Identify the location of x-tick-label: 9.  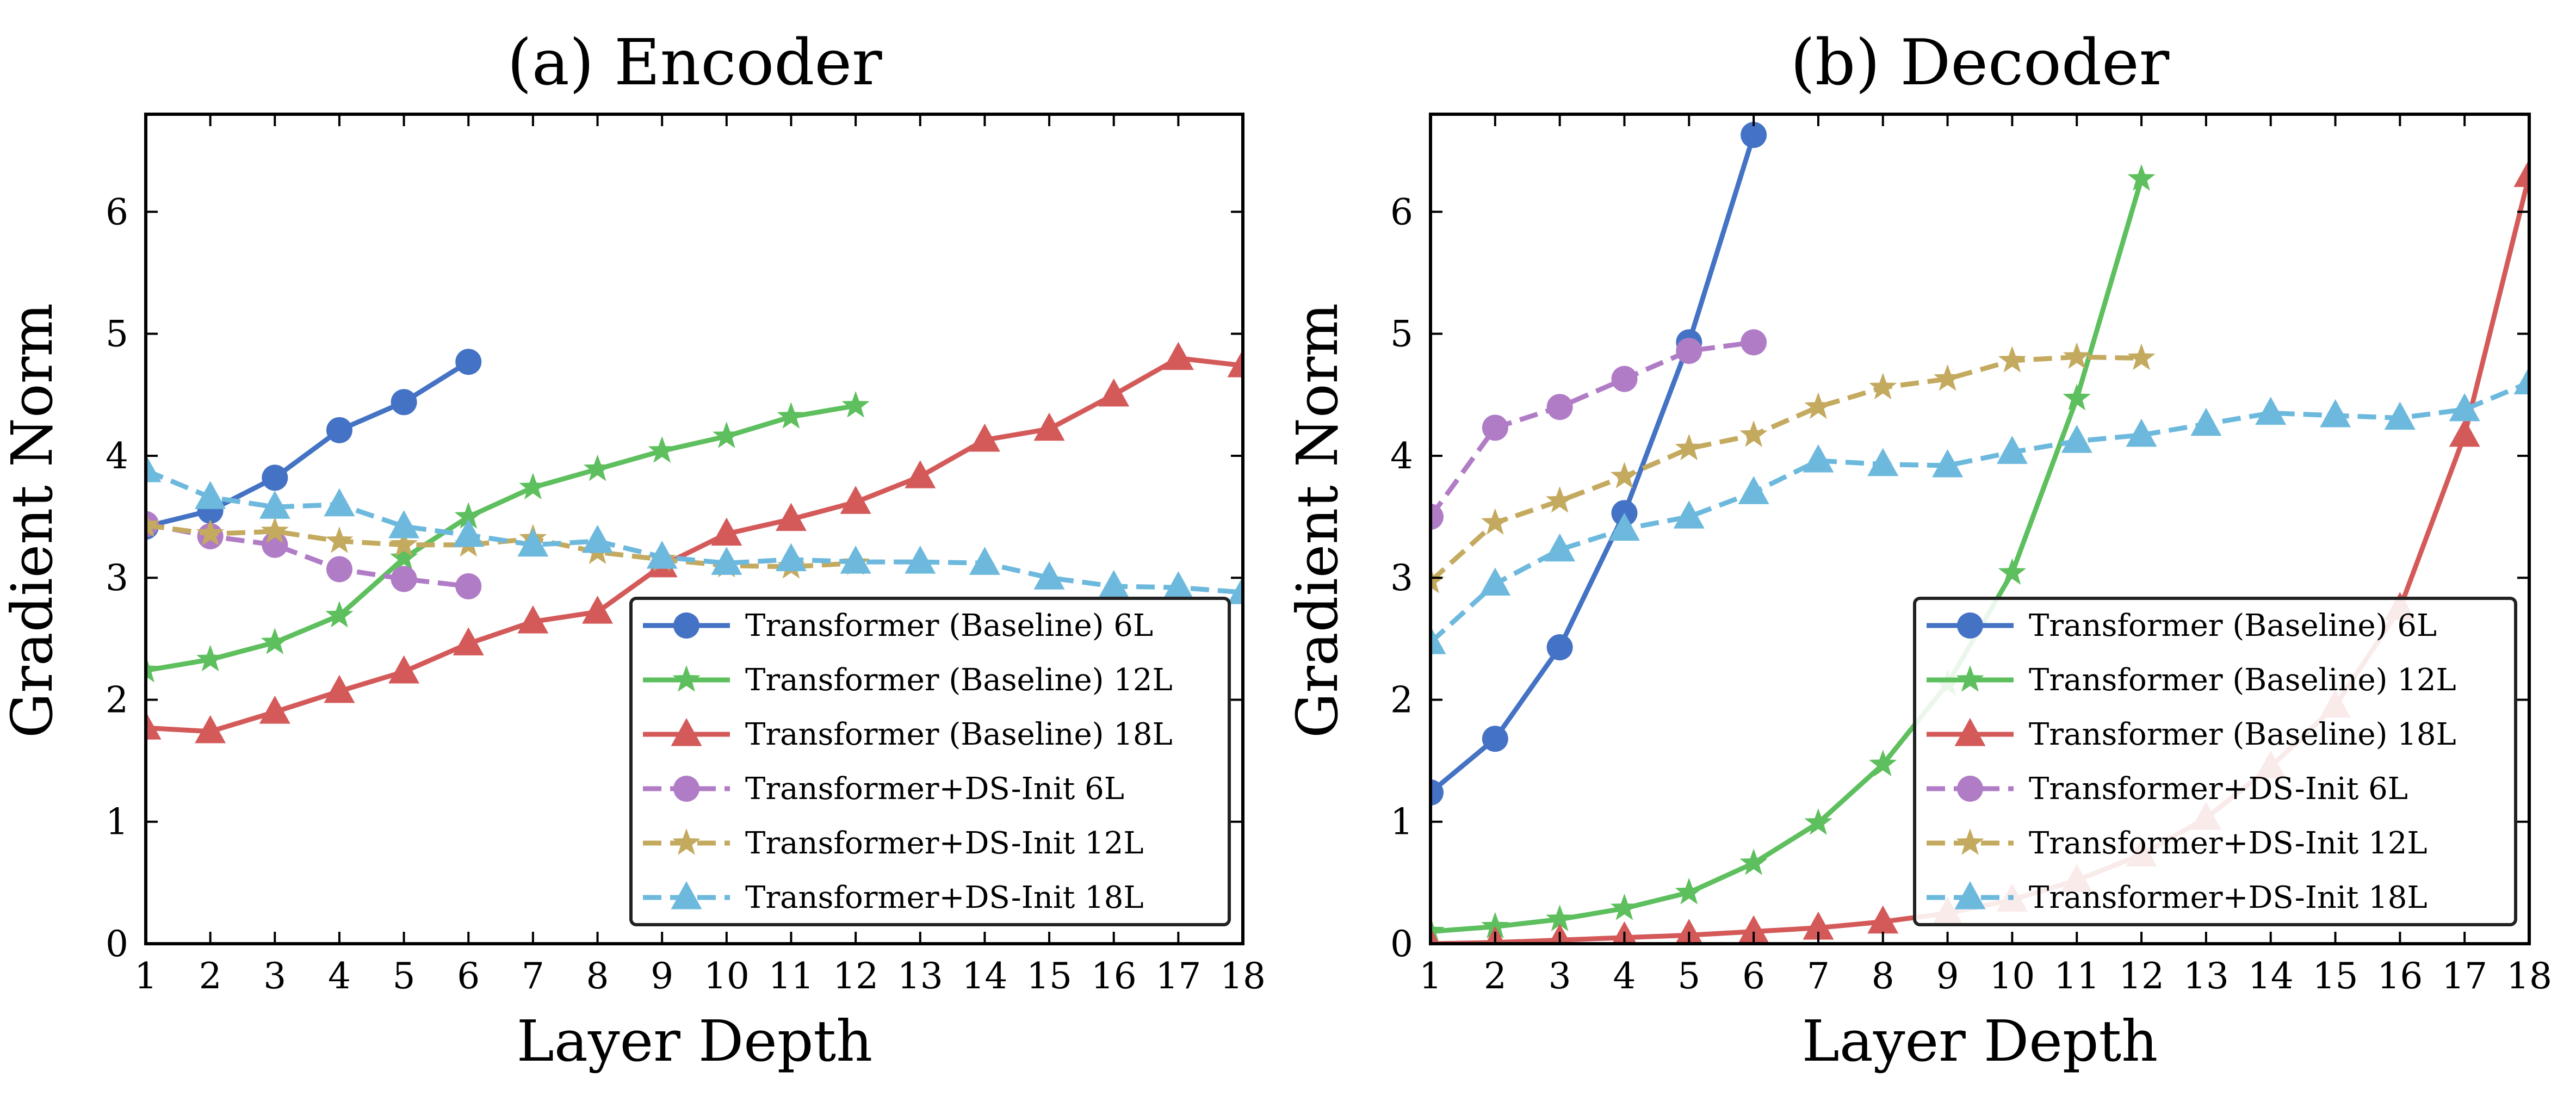
(1948, 976).